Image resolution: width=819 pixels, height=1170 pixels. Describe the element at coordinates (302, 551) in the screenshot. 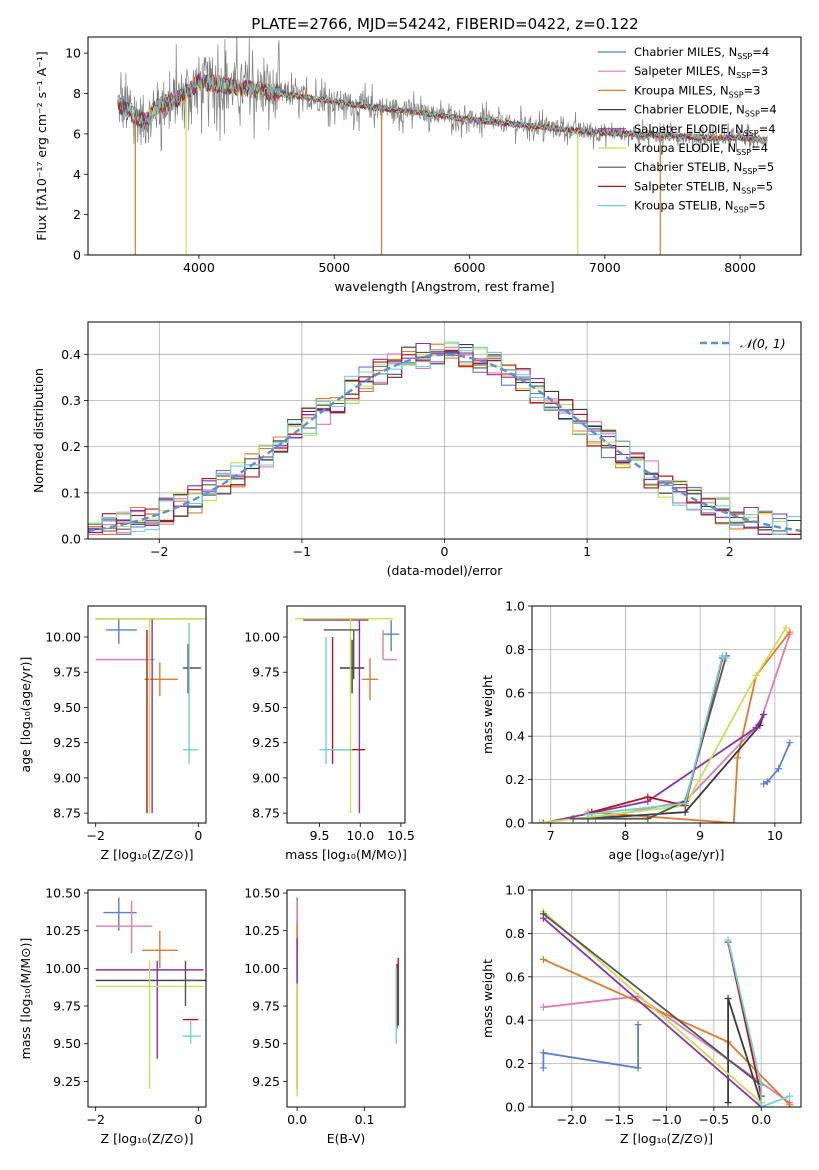

I see `x-tick-label: −1` at that location.